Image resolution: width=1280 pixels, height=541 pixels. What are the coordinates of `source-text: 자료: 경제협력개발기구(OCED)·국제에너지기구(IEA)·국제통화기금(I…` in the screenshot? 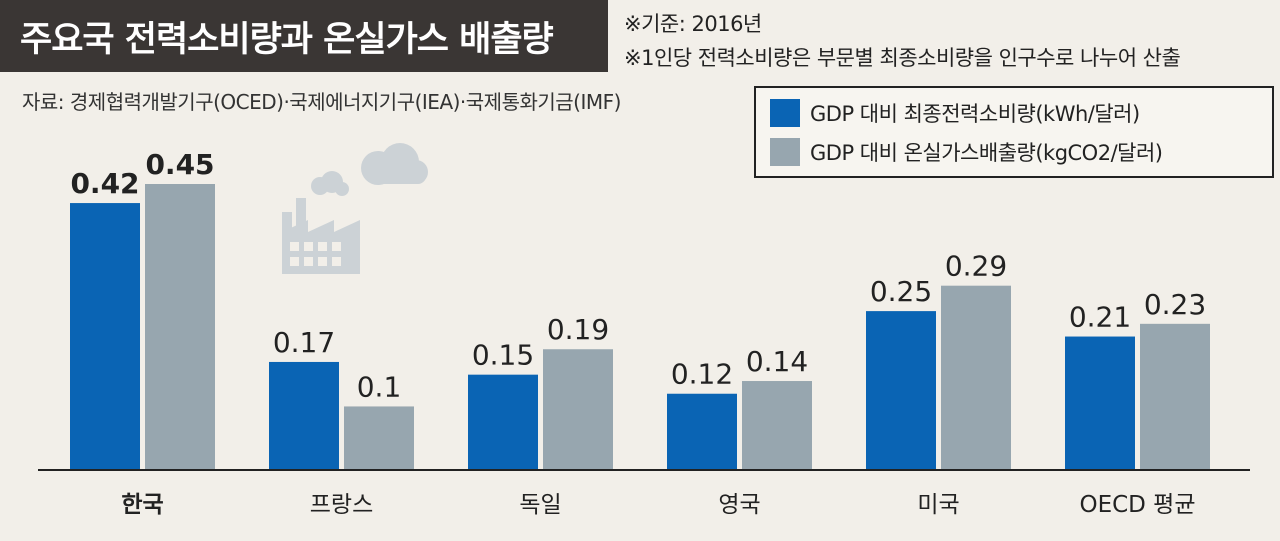 It's located at (321, 102).